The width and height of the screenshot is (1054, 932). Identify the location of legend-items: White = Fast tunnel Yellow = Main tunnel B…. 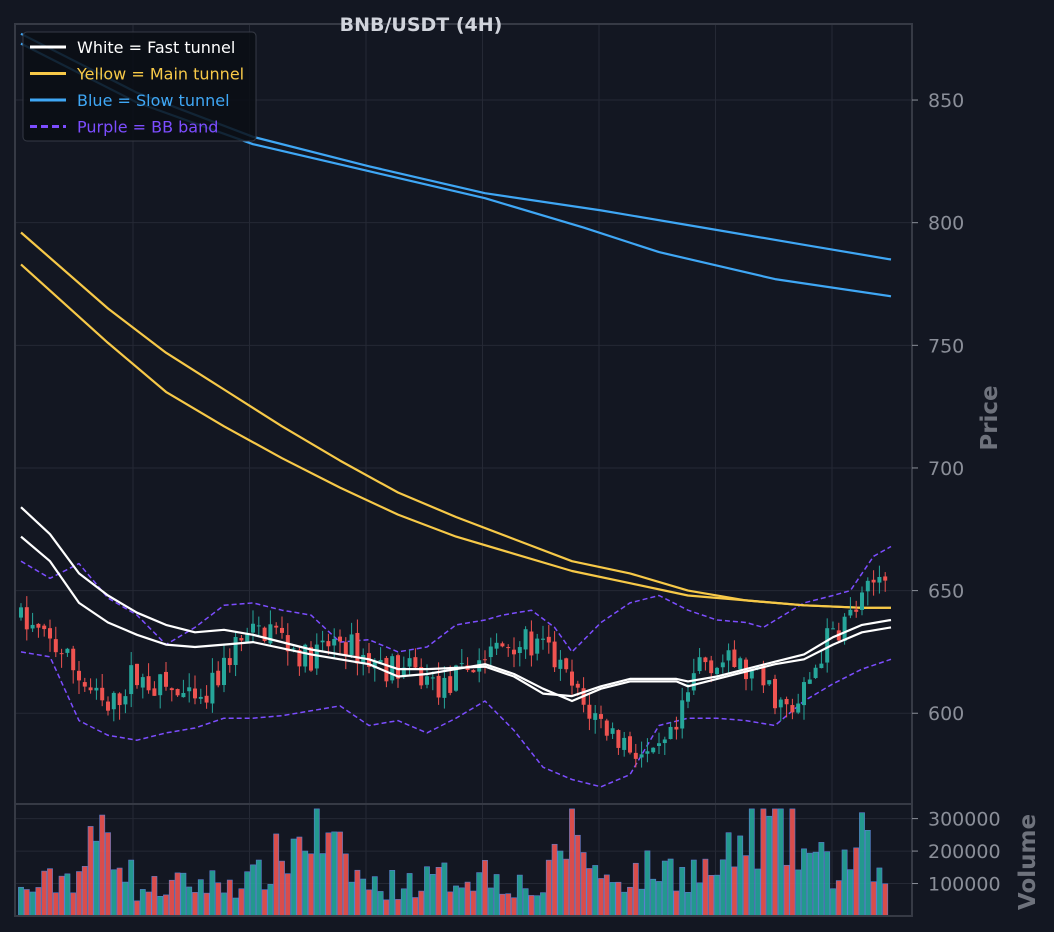
(137, 87).